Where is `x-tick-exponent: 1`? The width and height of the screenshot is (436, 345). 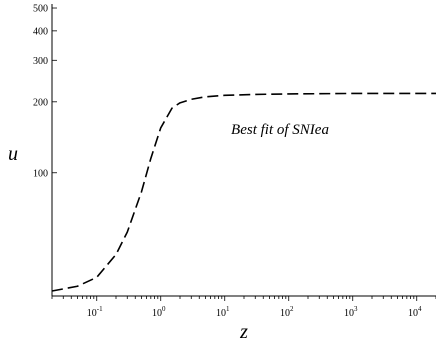 x-tick-exponent: 1 is located at coordinates (228, 309).